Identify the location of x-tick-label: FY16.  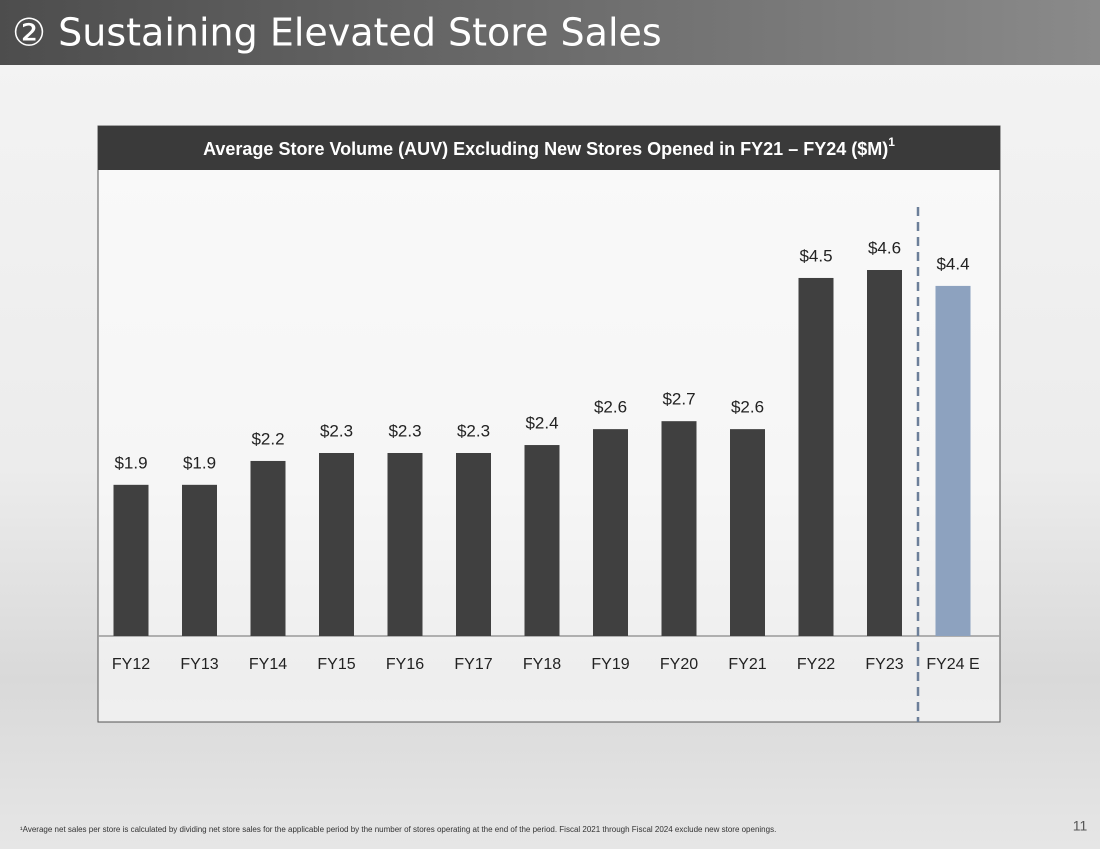
(405, 664).